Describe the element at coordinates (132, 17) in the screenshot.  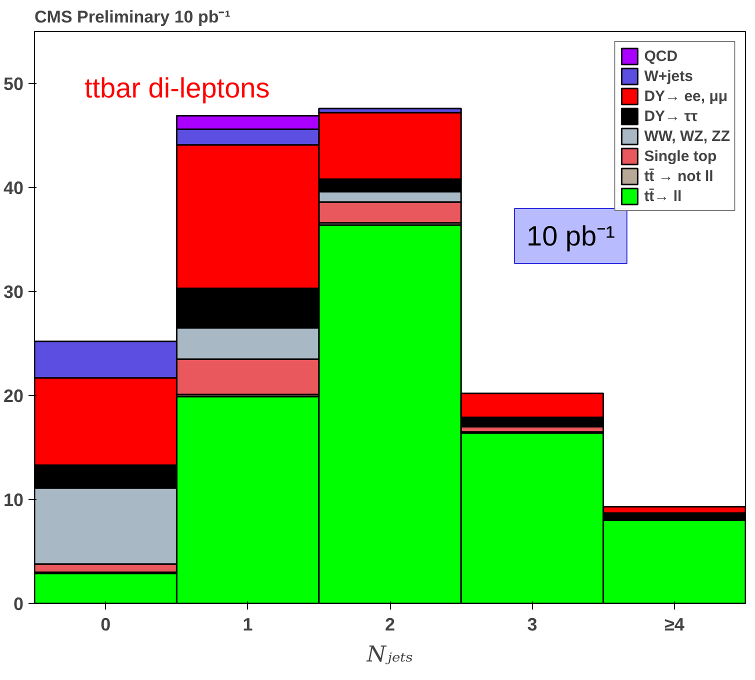
I see `chart-title: CMS Preliminary 10 pb⁻¹` at that location.